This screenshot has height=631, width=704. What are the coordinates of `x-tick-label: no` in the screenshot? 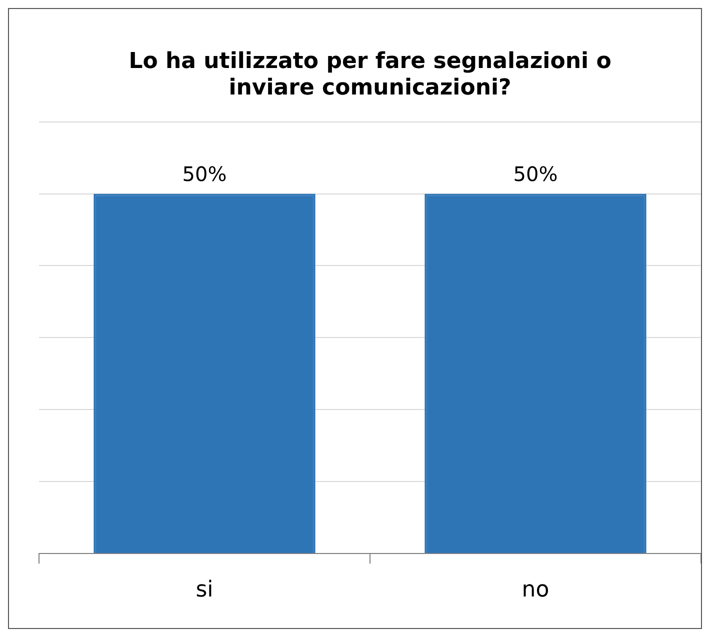 It's located at (536, 590).